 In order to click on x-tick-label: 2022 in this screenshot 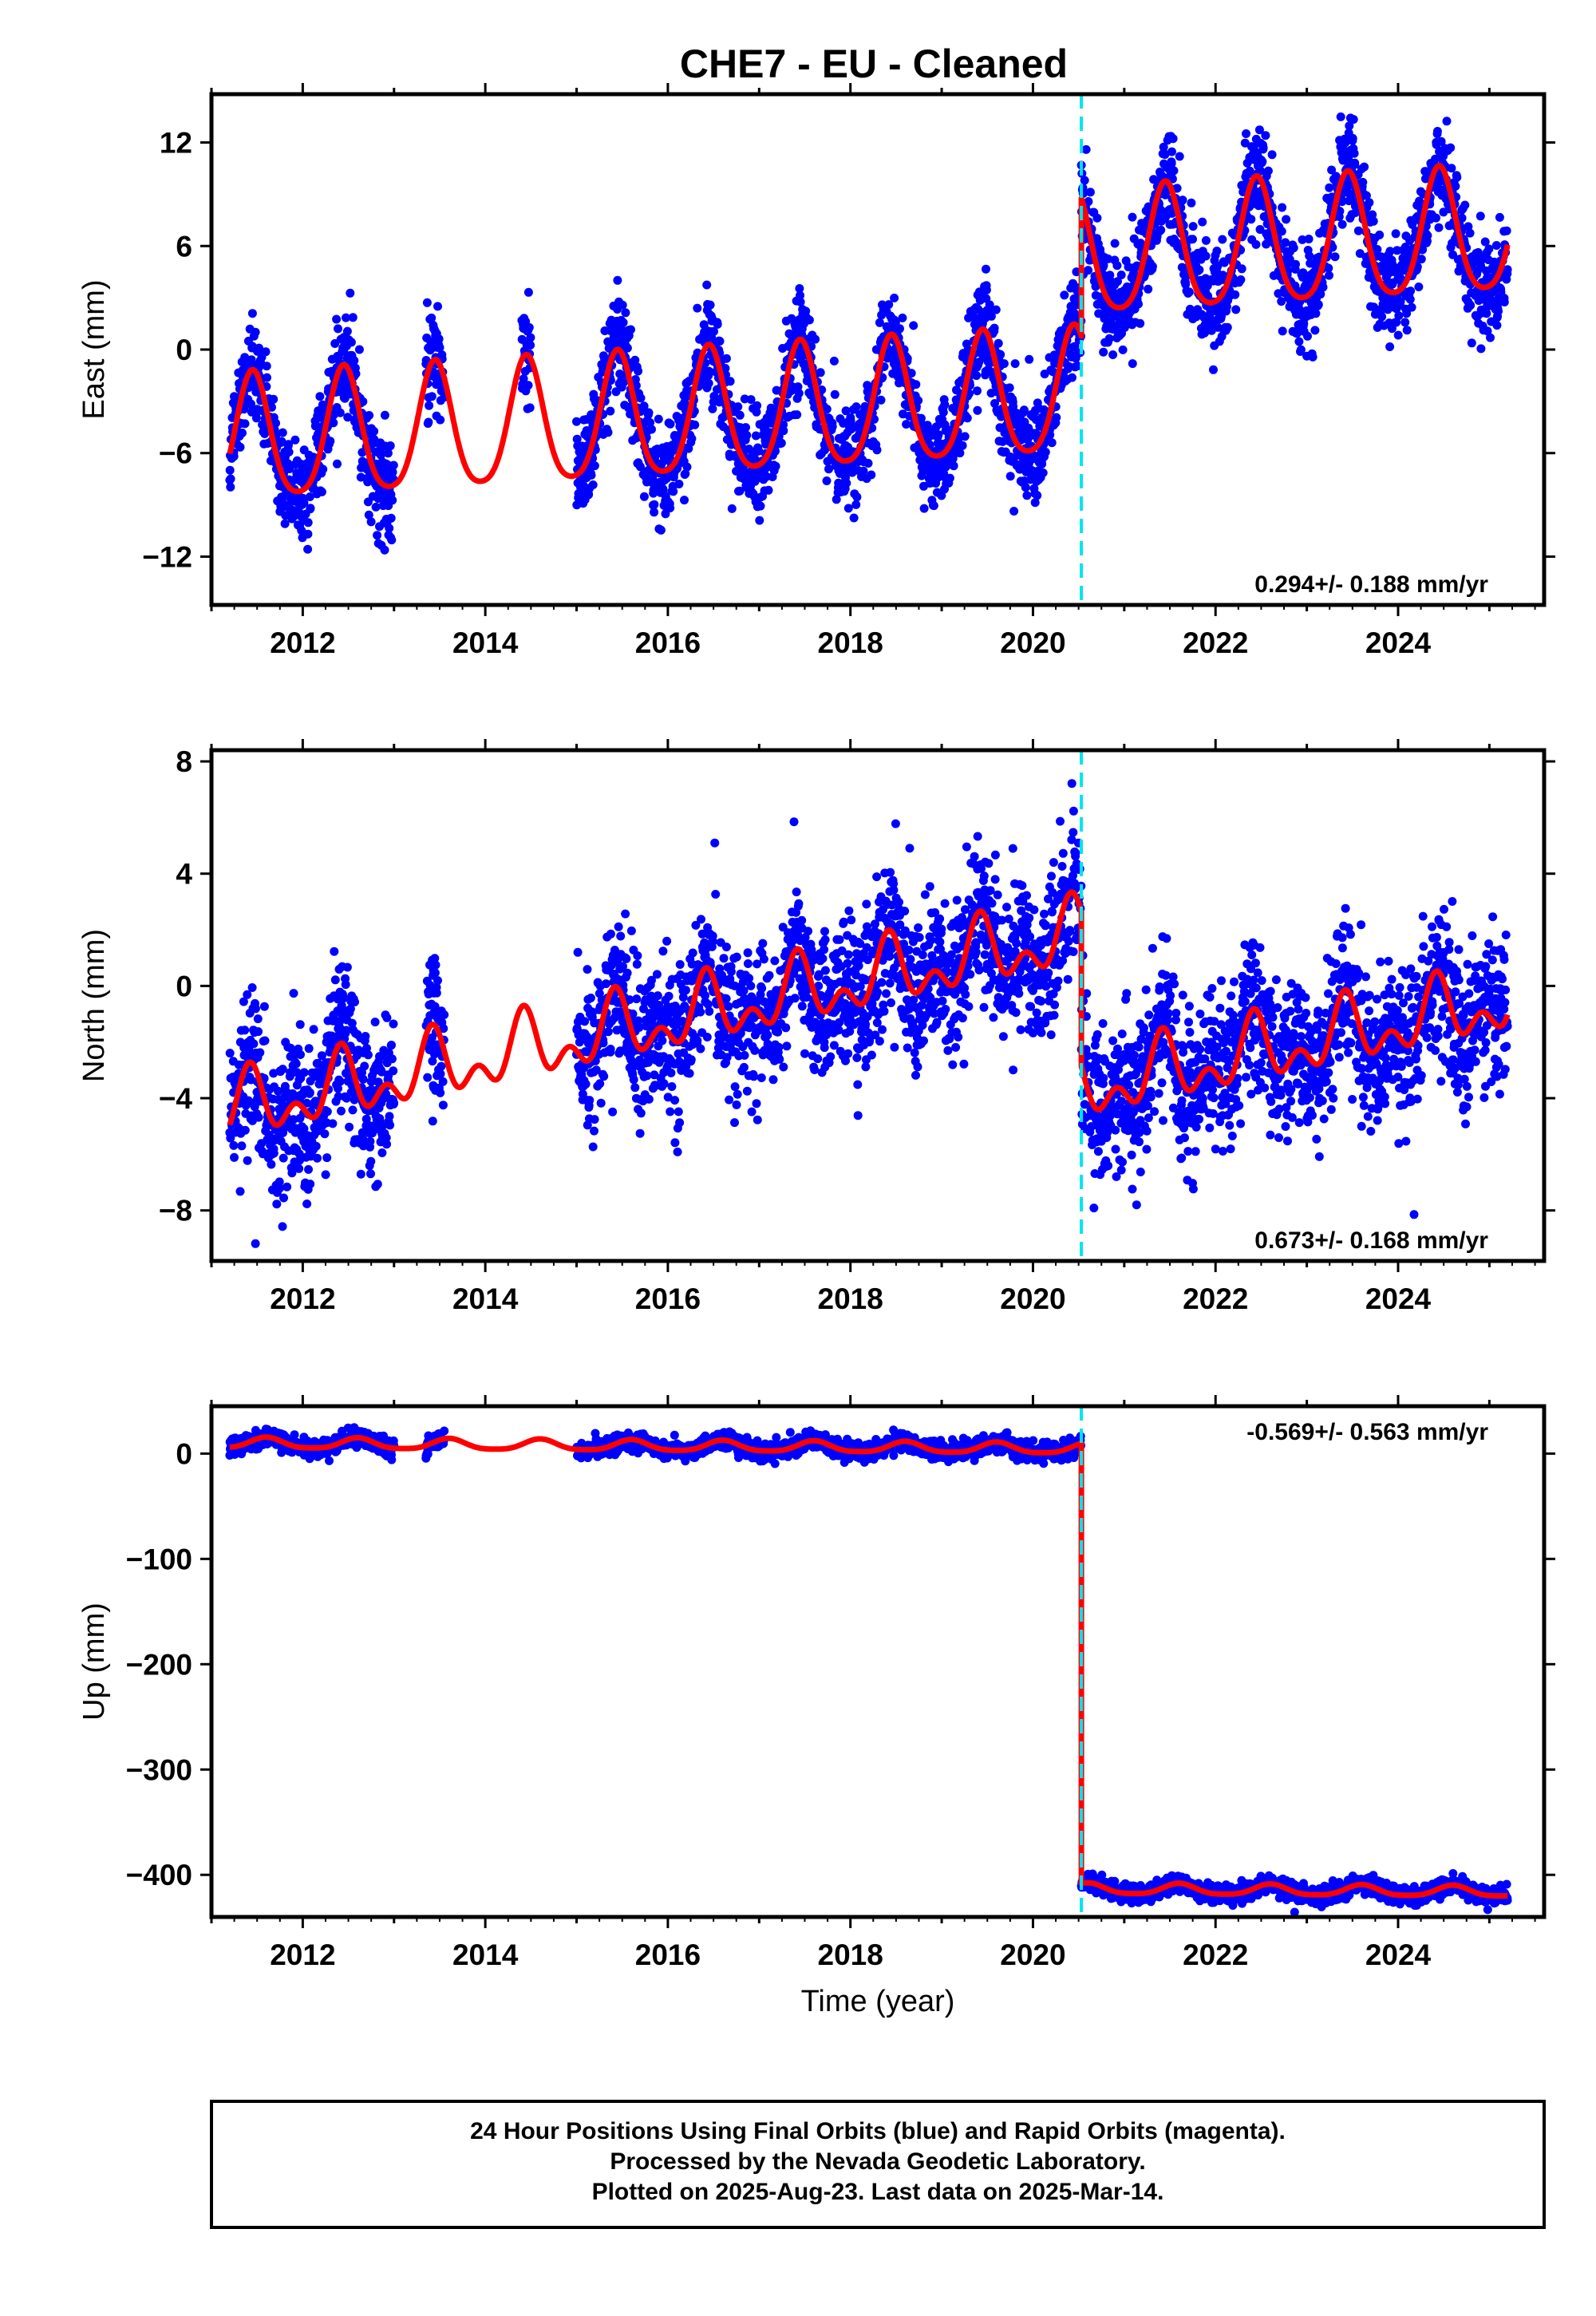, I will do `click(1215, 642)`.